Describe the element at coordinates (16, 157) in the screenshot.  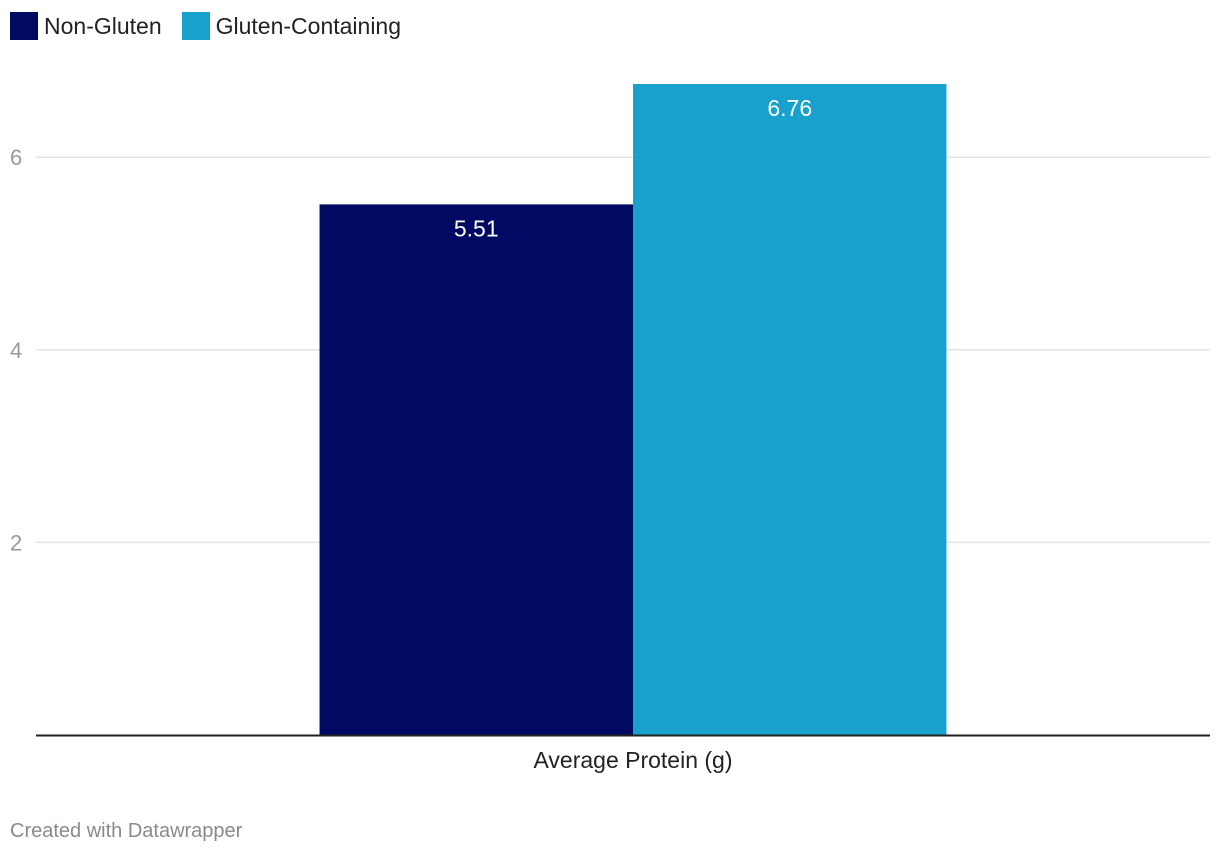
I see `y-tick-label-6: 6` at that location.